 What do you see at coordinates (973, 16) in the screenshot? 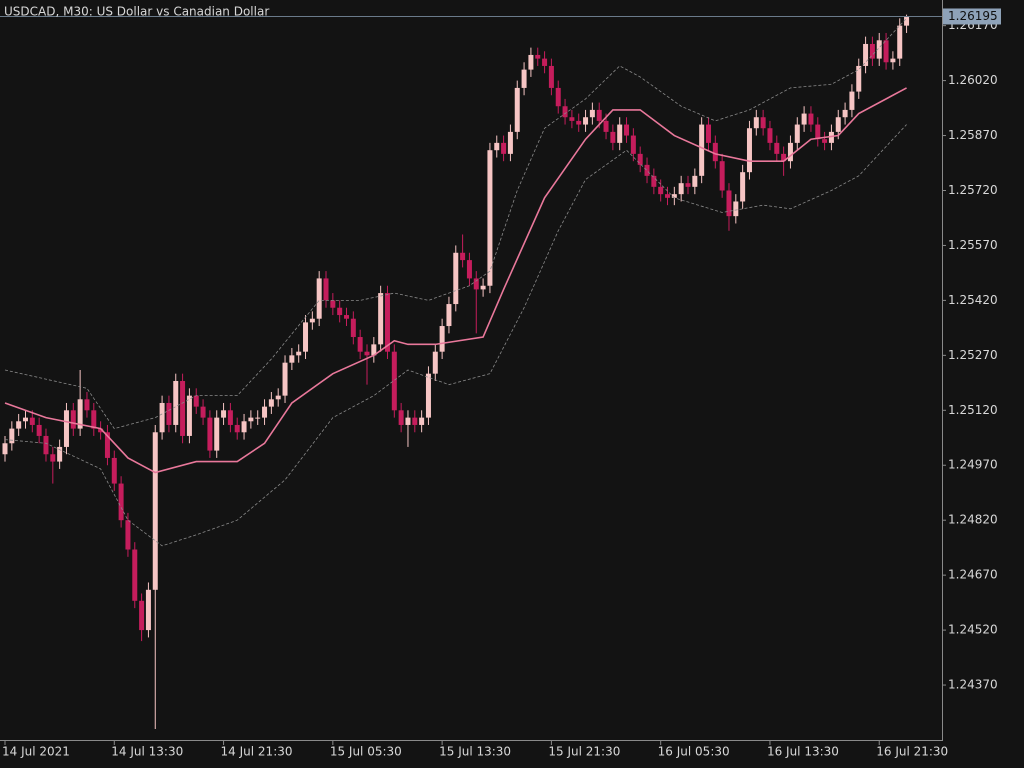
I see `last-price-label: 1.26195` at bounding box center [973, 16].